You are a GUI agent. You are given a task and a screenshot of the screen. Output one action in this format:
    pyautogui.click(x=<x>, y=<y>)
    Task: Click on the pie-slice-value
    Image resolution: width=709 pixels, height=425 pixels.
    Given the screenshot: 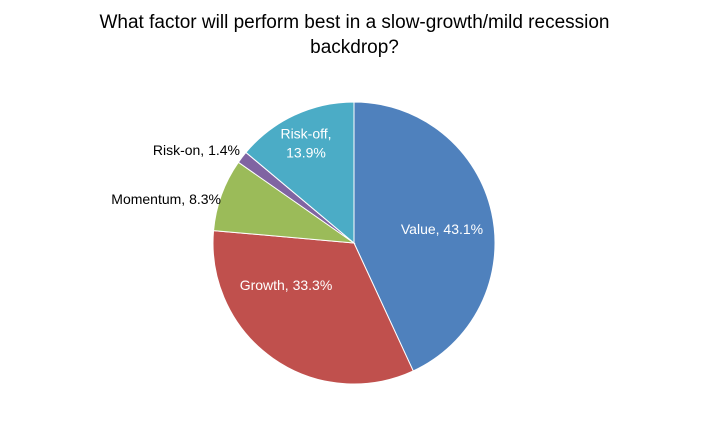 What is the action you would take?
    pyautogui.click(x=424, y=236)
    